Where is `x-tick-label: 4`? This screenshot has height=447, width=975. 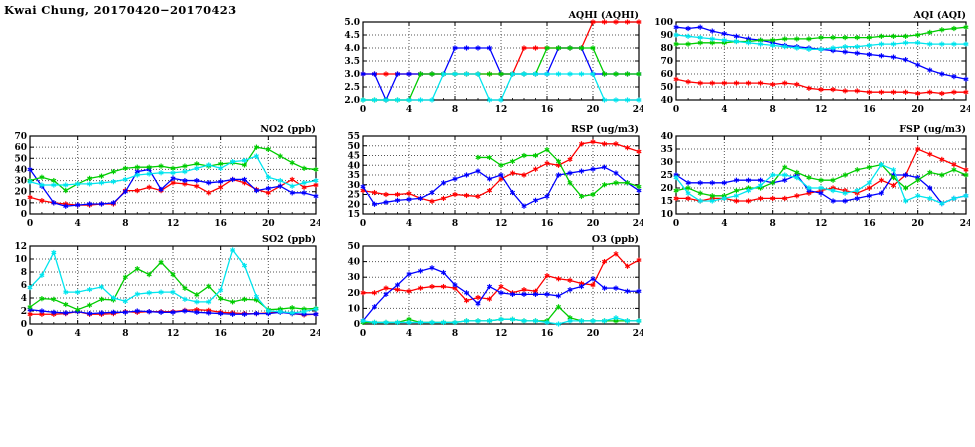
x-tick-label: 4 is located at coordinates (78, 224).